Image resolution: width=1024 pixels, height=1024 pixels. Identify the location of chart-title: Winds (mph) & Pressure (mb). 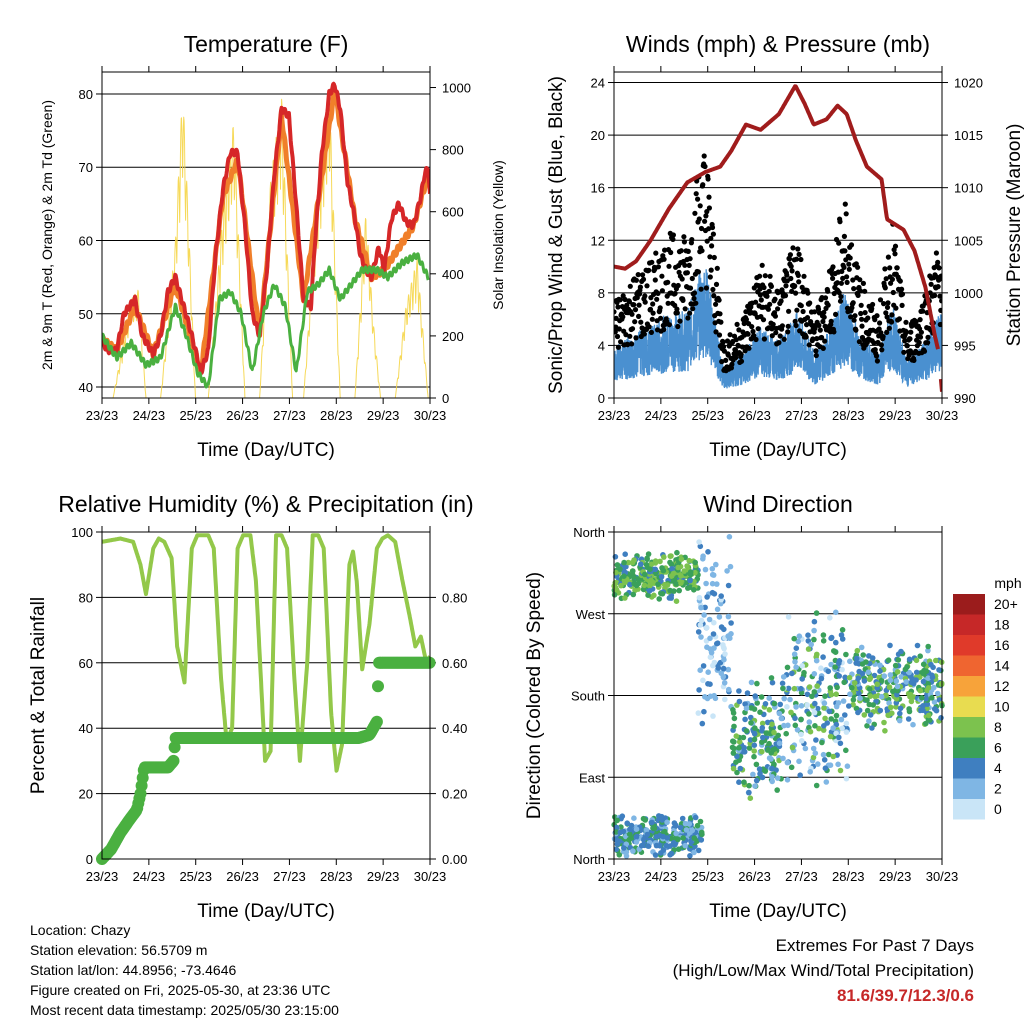
(778, 44).